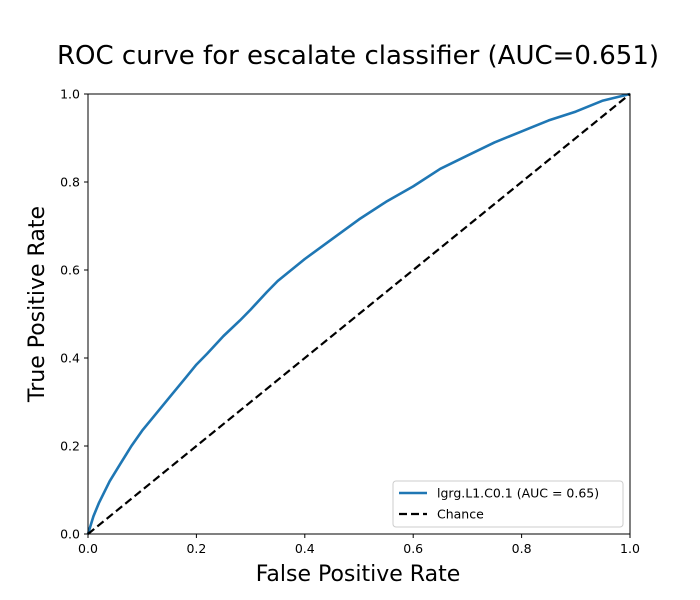  I want to click on x-tick-label: 0.4, so click(305, 548).